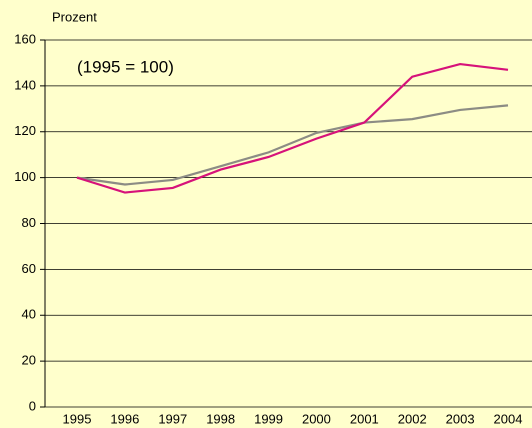  Describe the element at coordinates (508, 418) in the screenshot. I see `x-tick-label: 2004` at that location.